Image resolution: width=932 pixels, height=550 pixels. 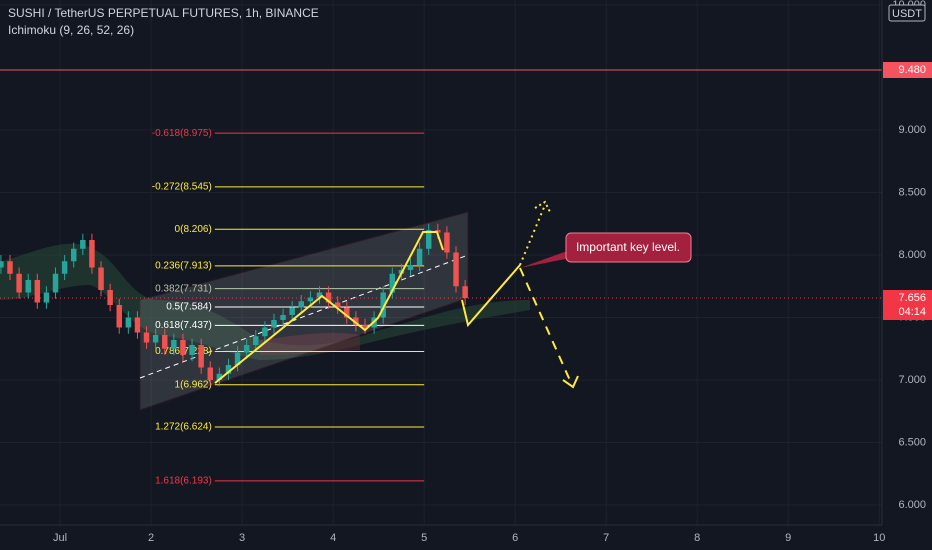 What do you see at coordinates (151, 538) in the screenshot?
I see `x-tick-label: 2` at bounding box center [151, 538].